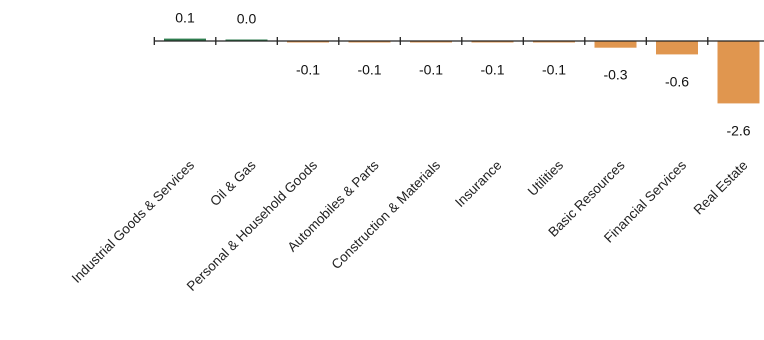  What do you see at coordinates (247, 19) in the screenshot?
I see `value-label: 0.0` at bounding box center [247, 19].